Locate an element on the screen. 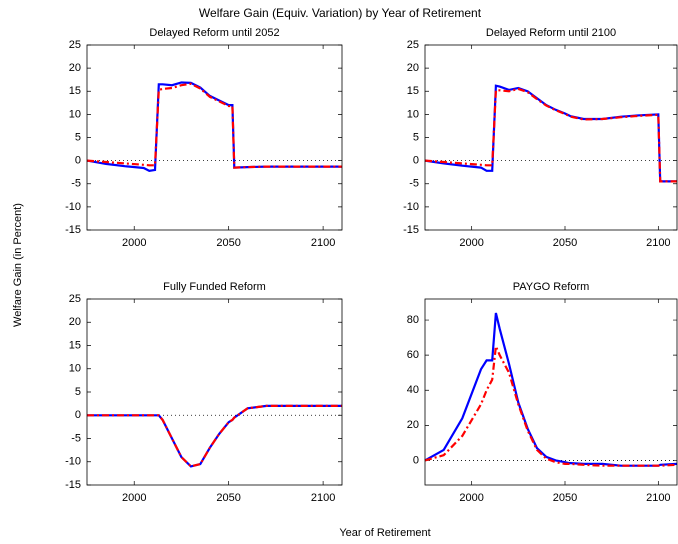  subplot-title: PAYGO Reform is located at coordinates (551, 287).